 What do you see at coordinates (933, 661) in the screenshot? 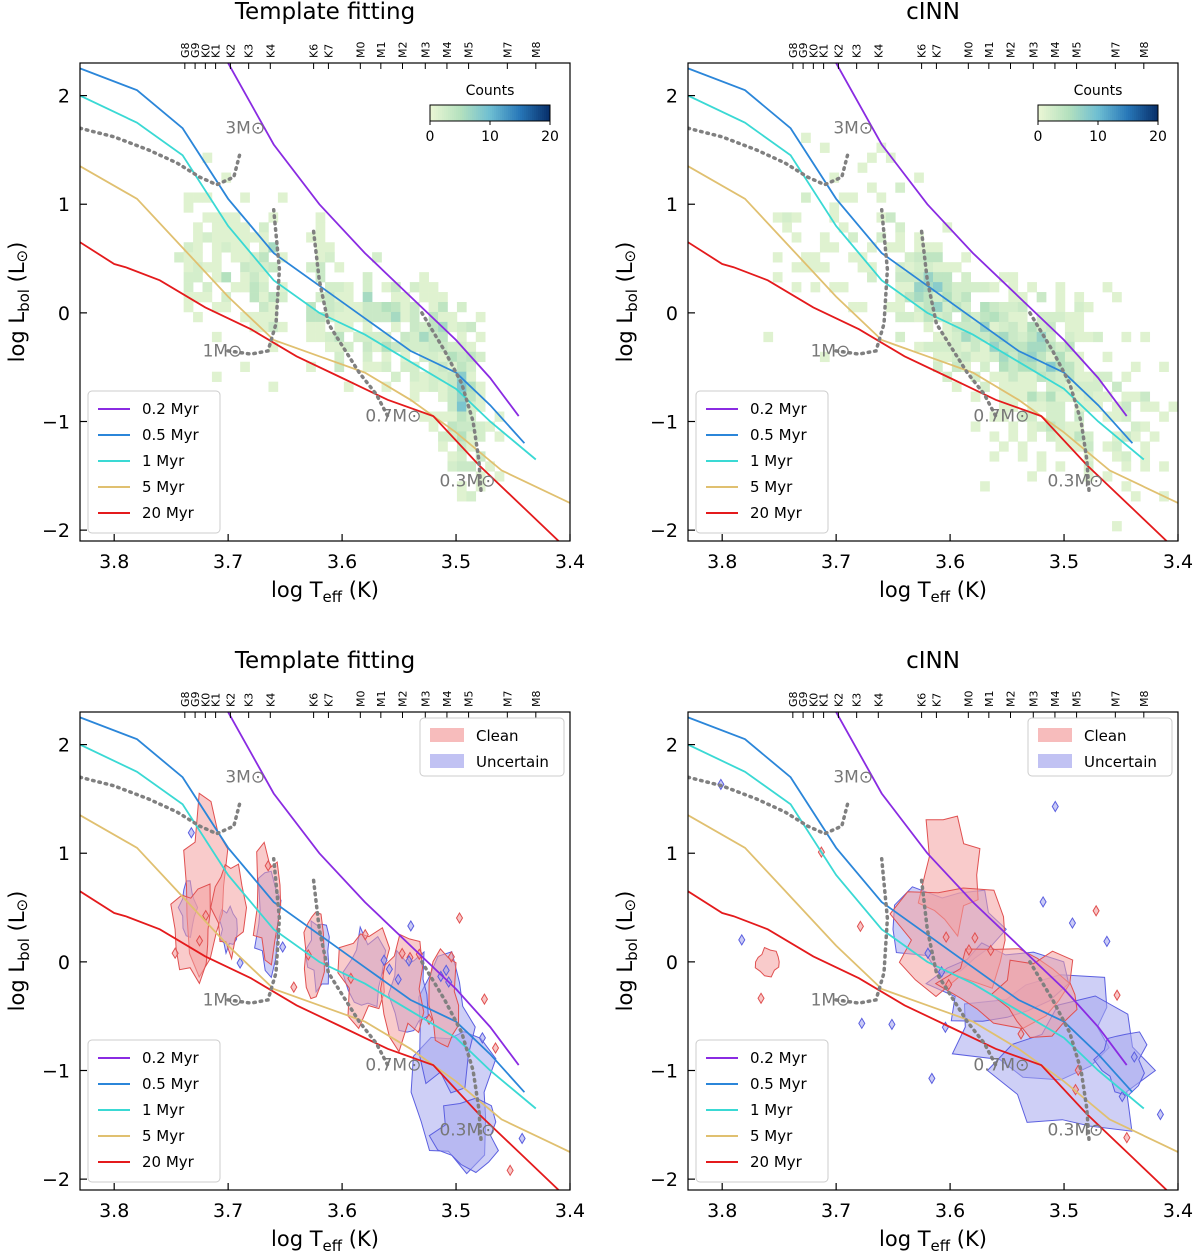
I see `panel-title: cINN` at bounding box center [933, 661].